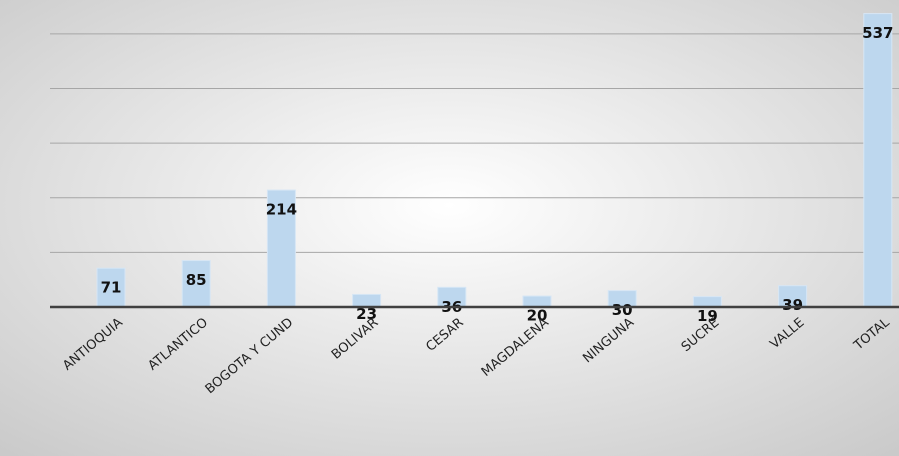 The width and height of the screenshot is (899, 456). What do you see at coordinates (707, 316) in the screenshot?
I see `data-label: 19` at bounding box center [707, 316].